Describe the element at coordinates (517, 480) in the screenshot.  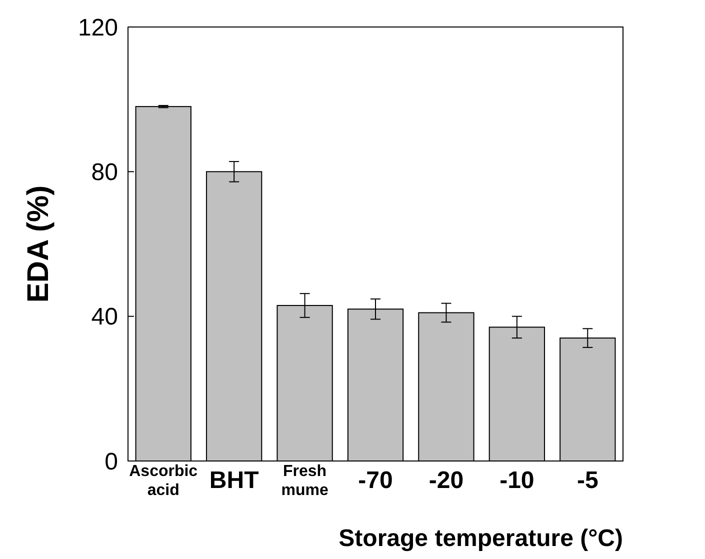
I see `x-tick-label: -10` at that location.